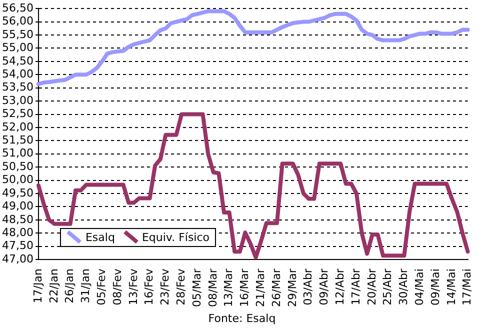 Image resolution: width=484 pixels, height=329 pixels. I want to click on y-tick-label: 49,50, so click(18, 193).